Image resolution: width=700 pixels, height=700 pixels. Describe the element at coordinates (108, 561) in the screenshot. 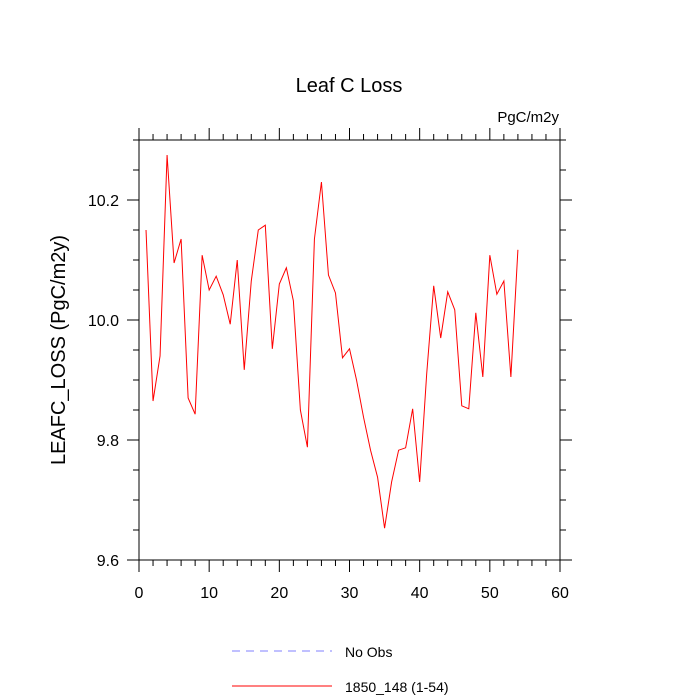

I see `y-tick-label: 9.6` at that location.